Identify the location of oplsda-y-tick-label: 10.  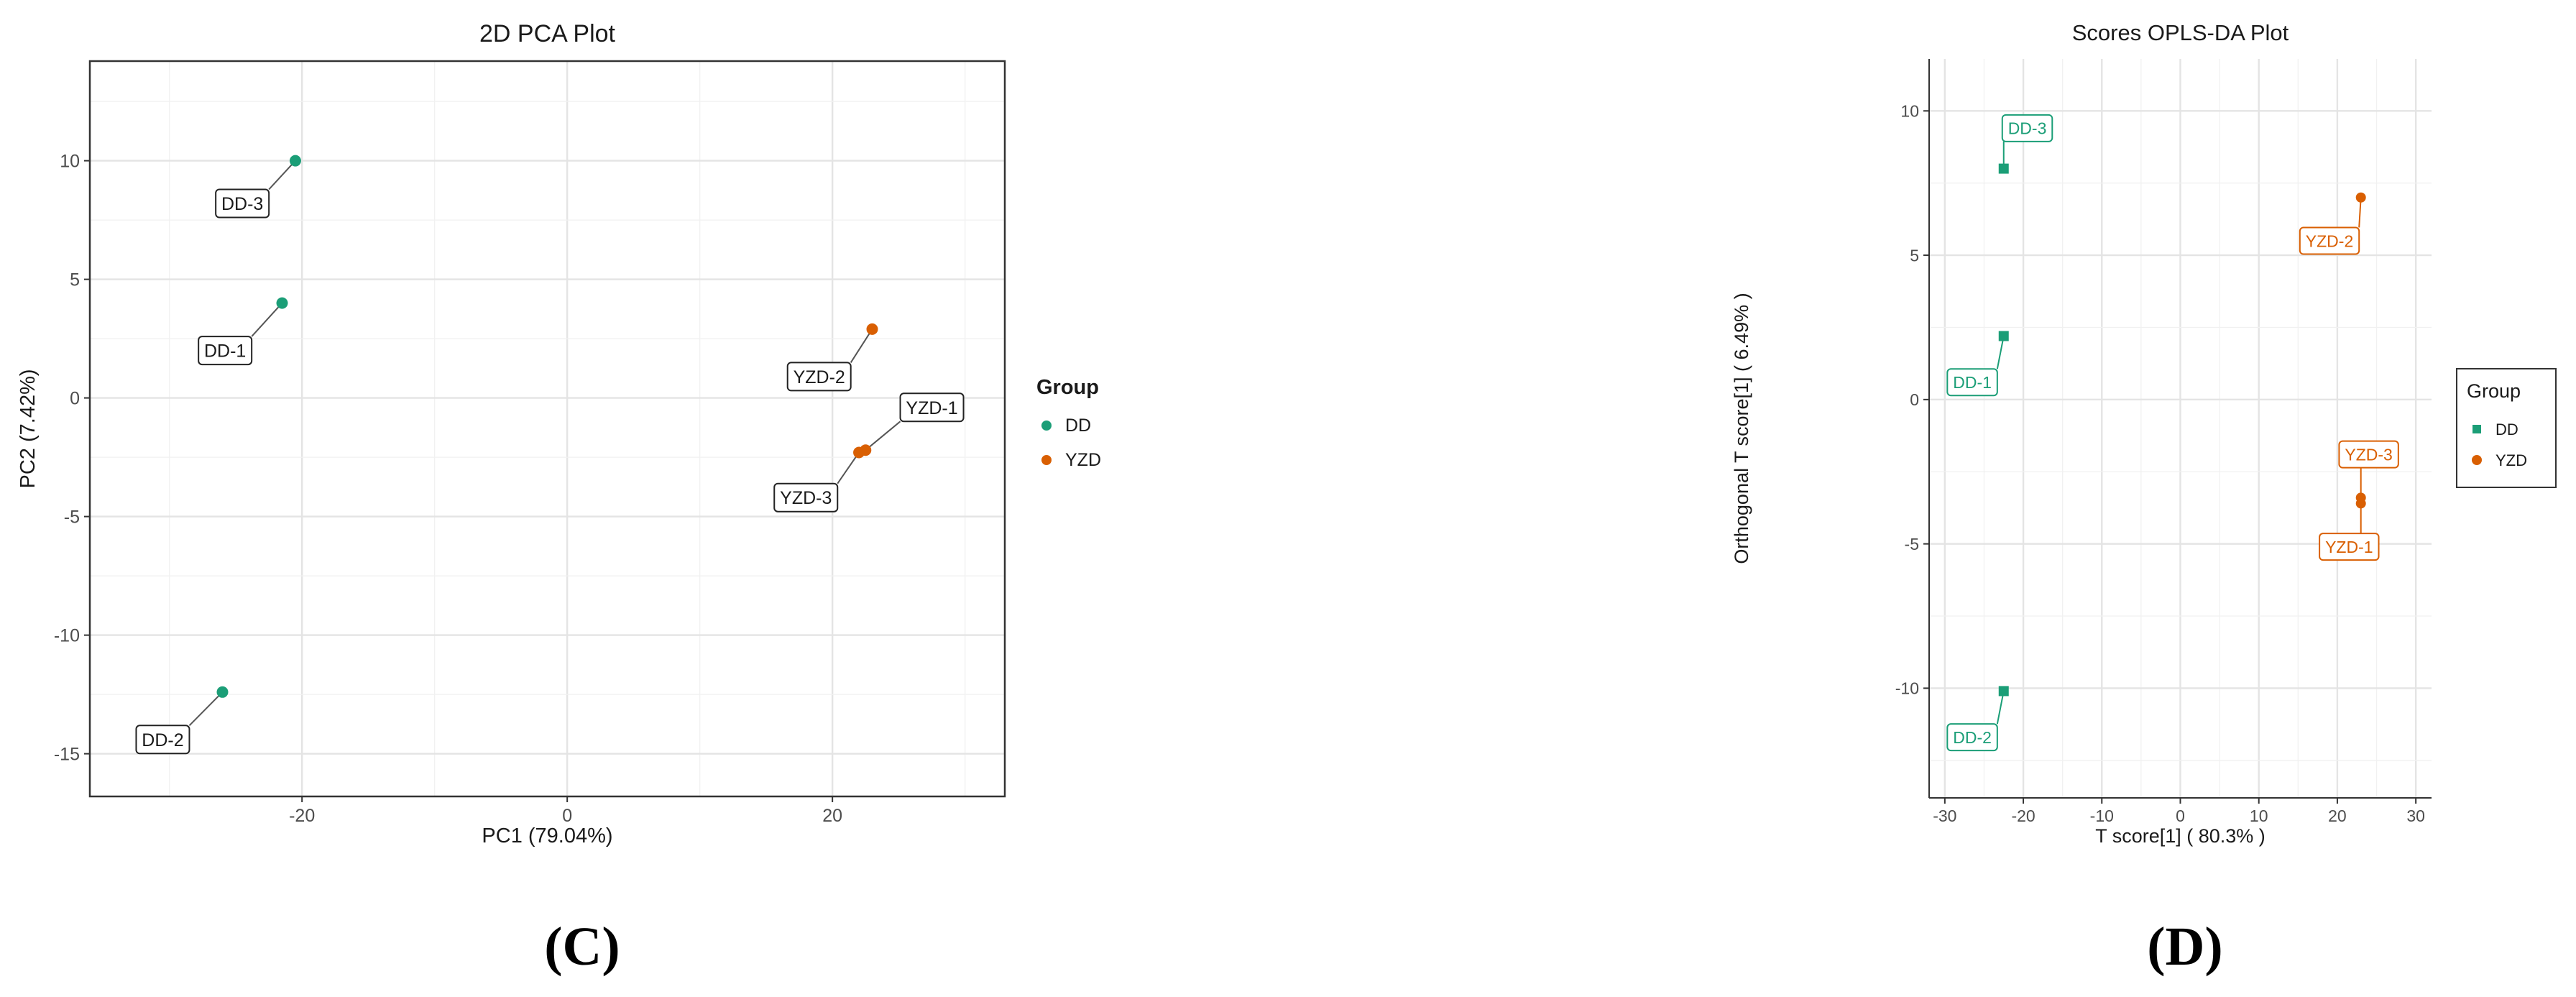
(1909, 111).